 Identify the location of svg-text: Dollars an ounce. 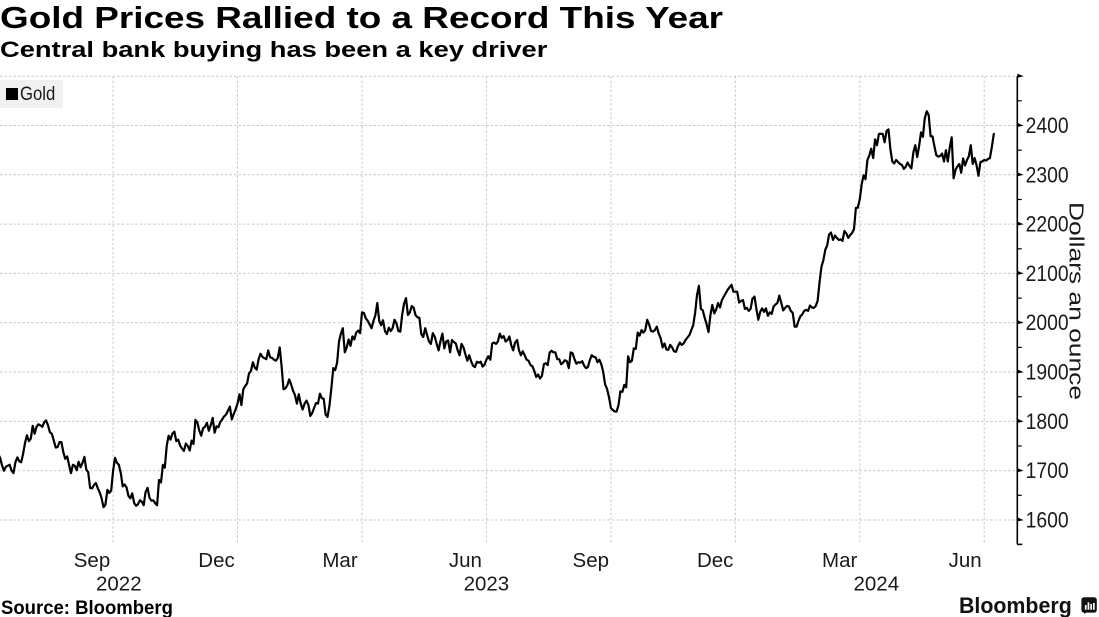
(1076, 301).